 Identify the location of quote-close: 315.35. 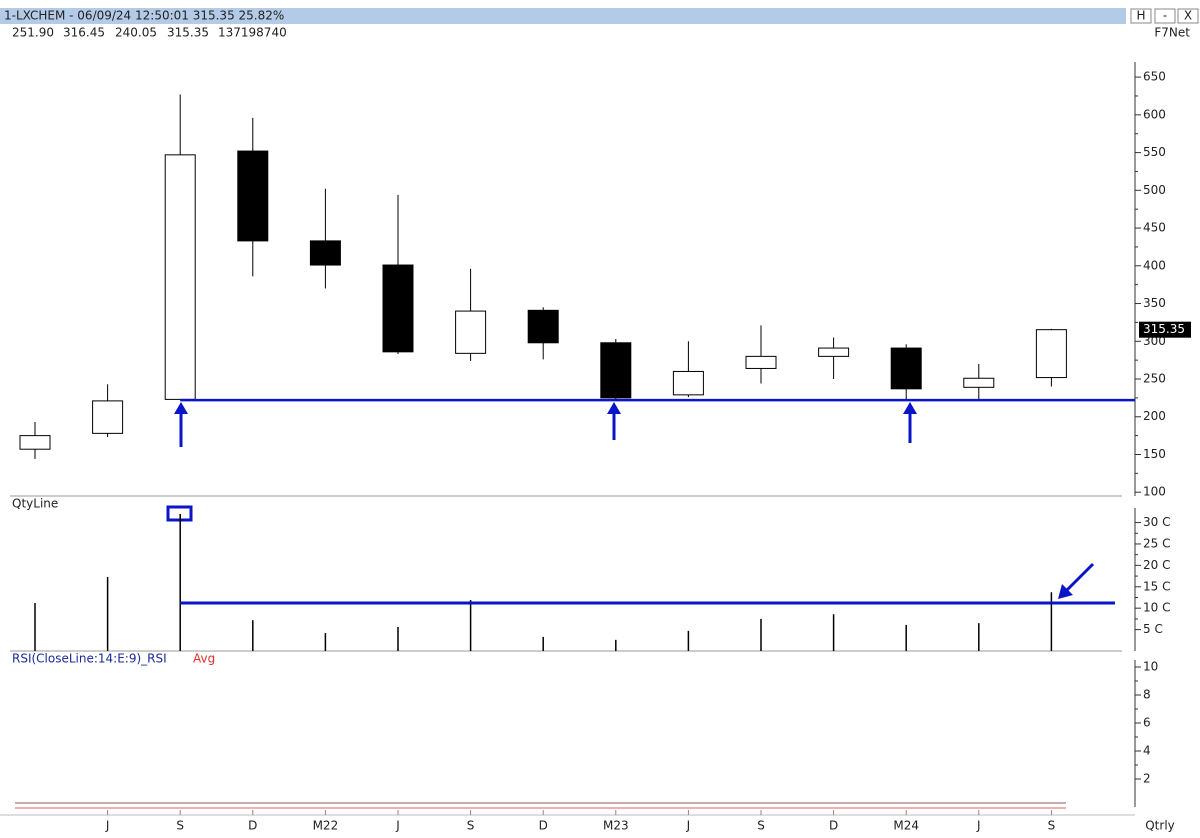
(188, 33).